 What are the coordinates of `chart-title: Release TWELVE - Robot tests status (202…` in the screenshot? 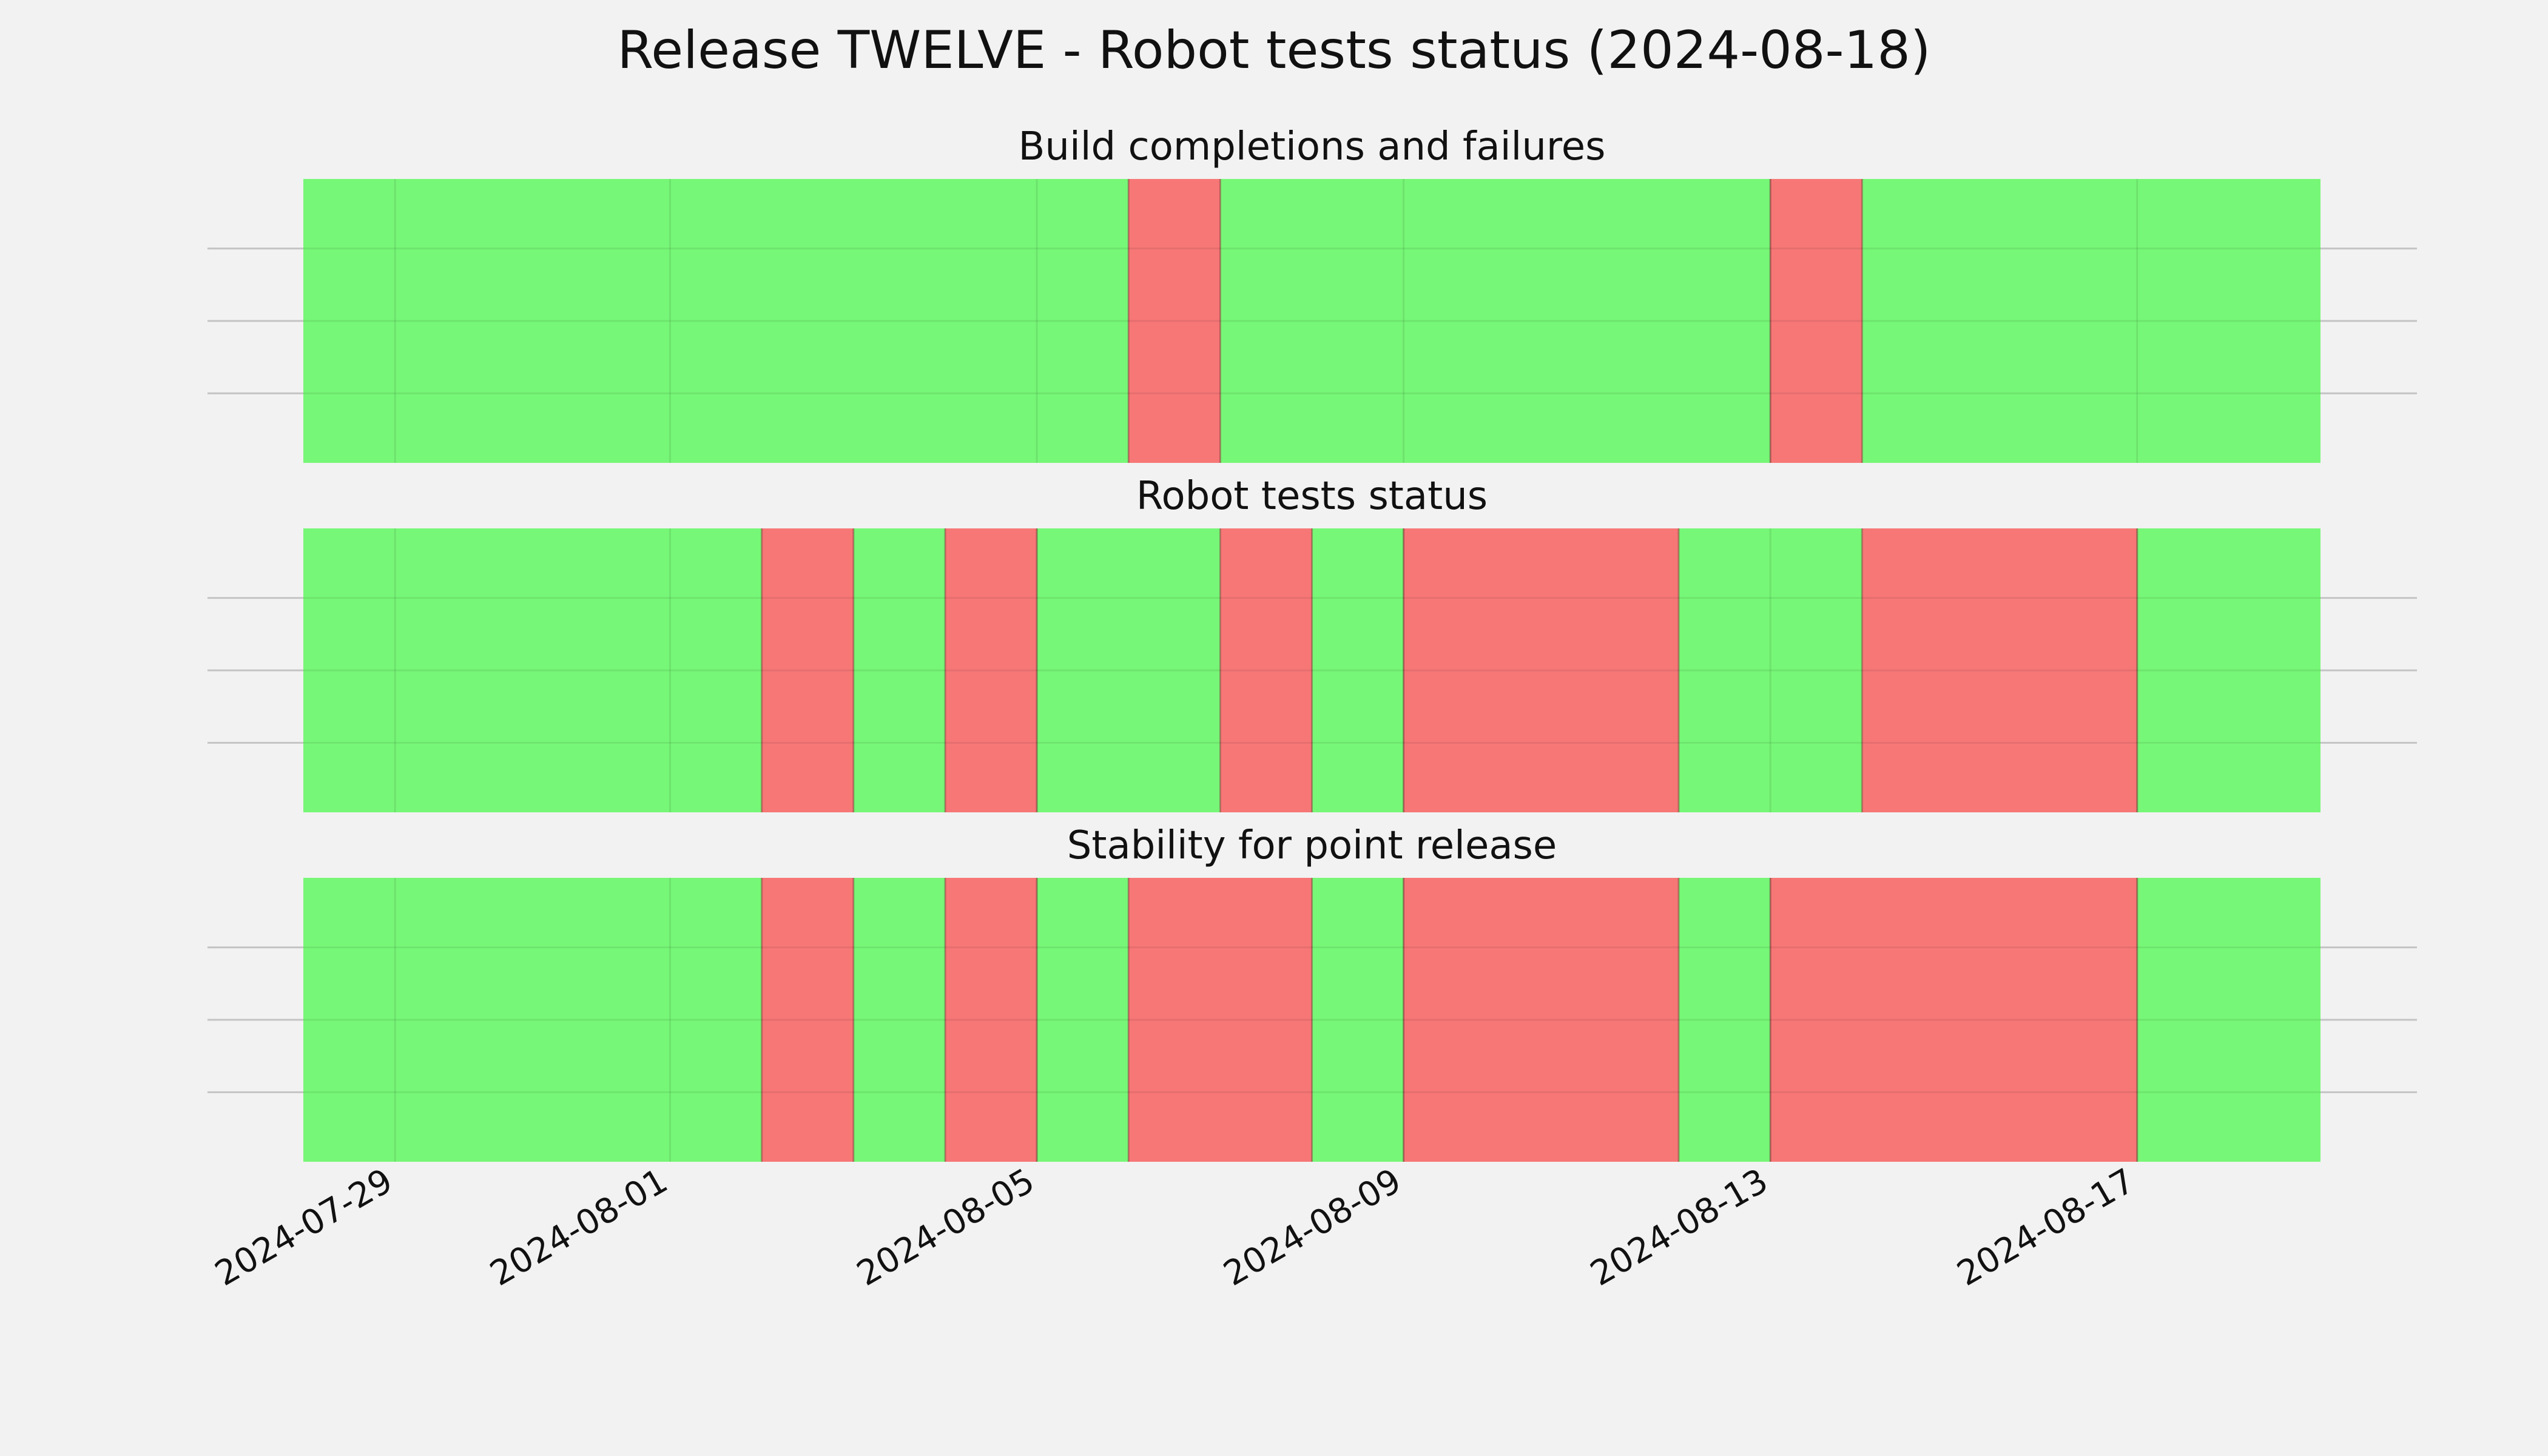 It's located at (1273, 50).